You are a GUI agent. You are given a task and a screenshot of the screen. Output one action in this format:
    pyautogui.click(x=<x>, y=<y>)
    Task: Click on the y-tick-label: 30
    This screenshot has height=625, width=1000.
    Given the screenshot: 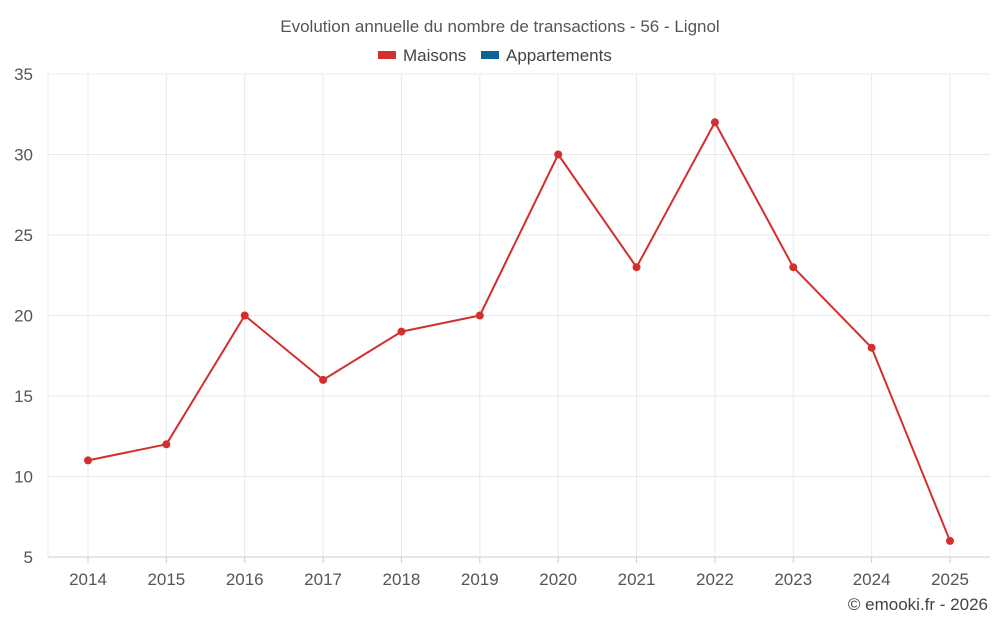 What is the action you would take?
    pyautogui.click(x=23, y=155)
    